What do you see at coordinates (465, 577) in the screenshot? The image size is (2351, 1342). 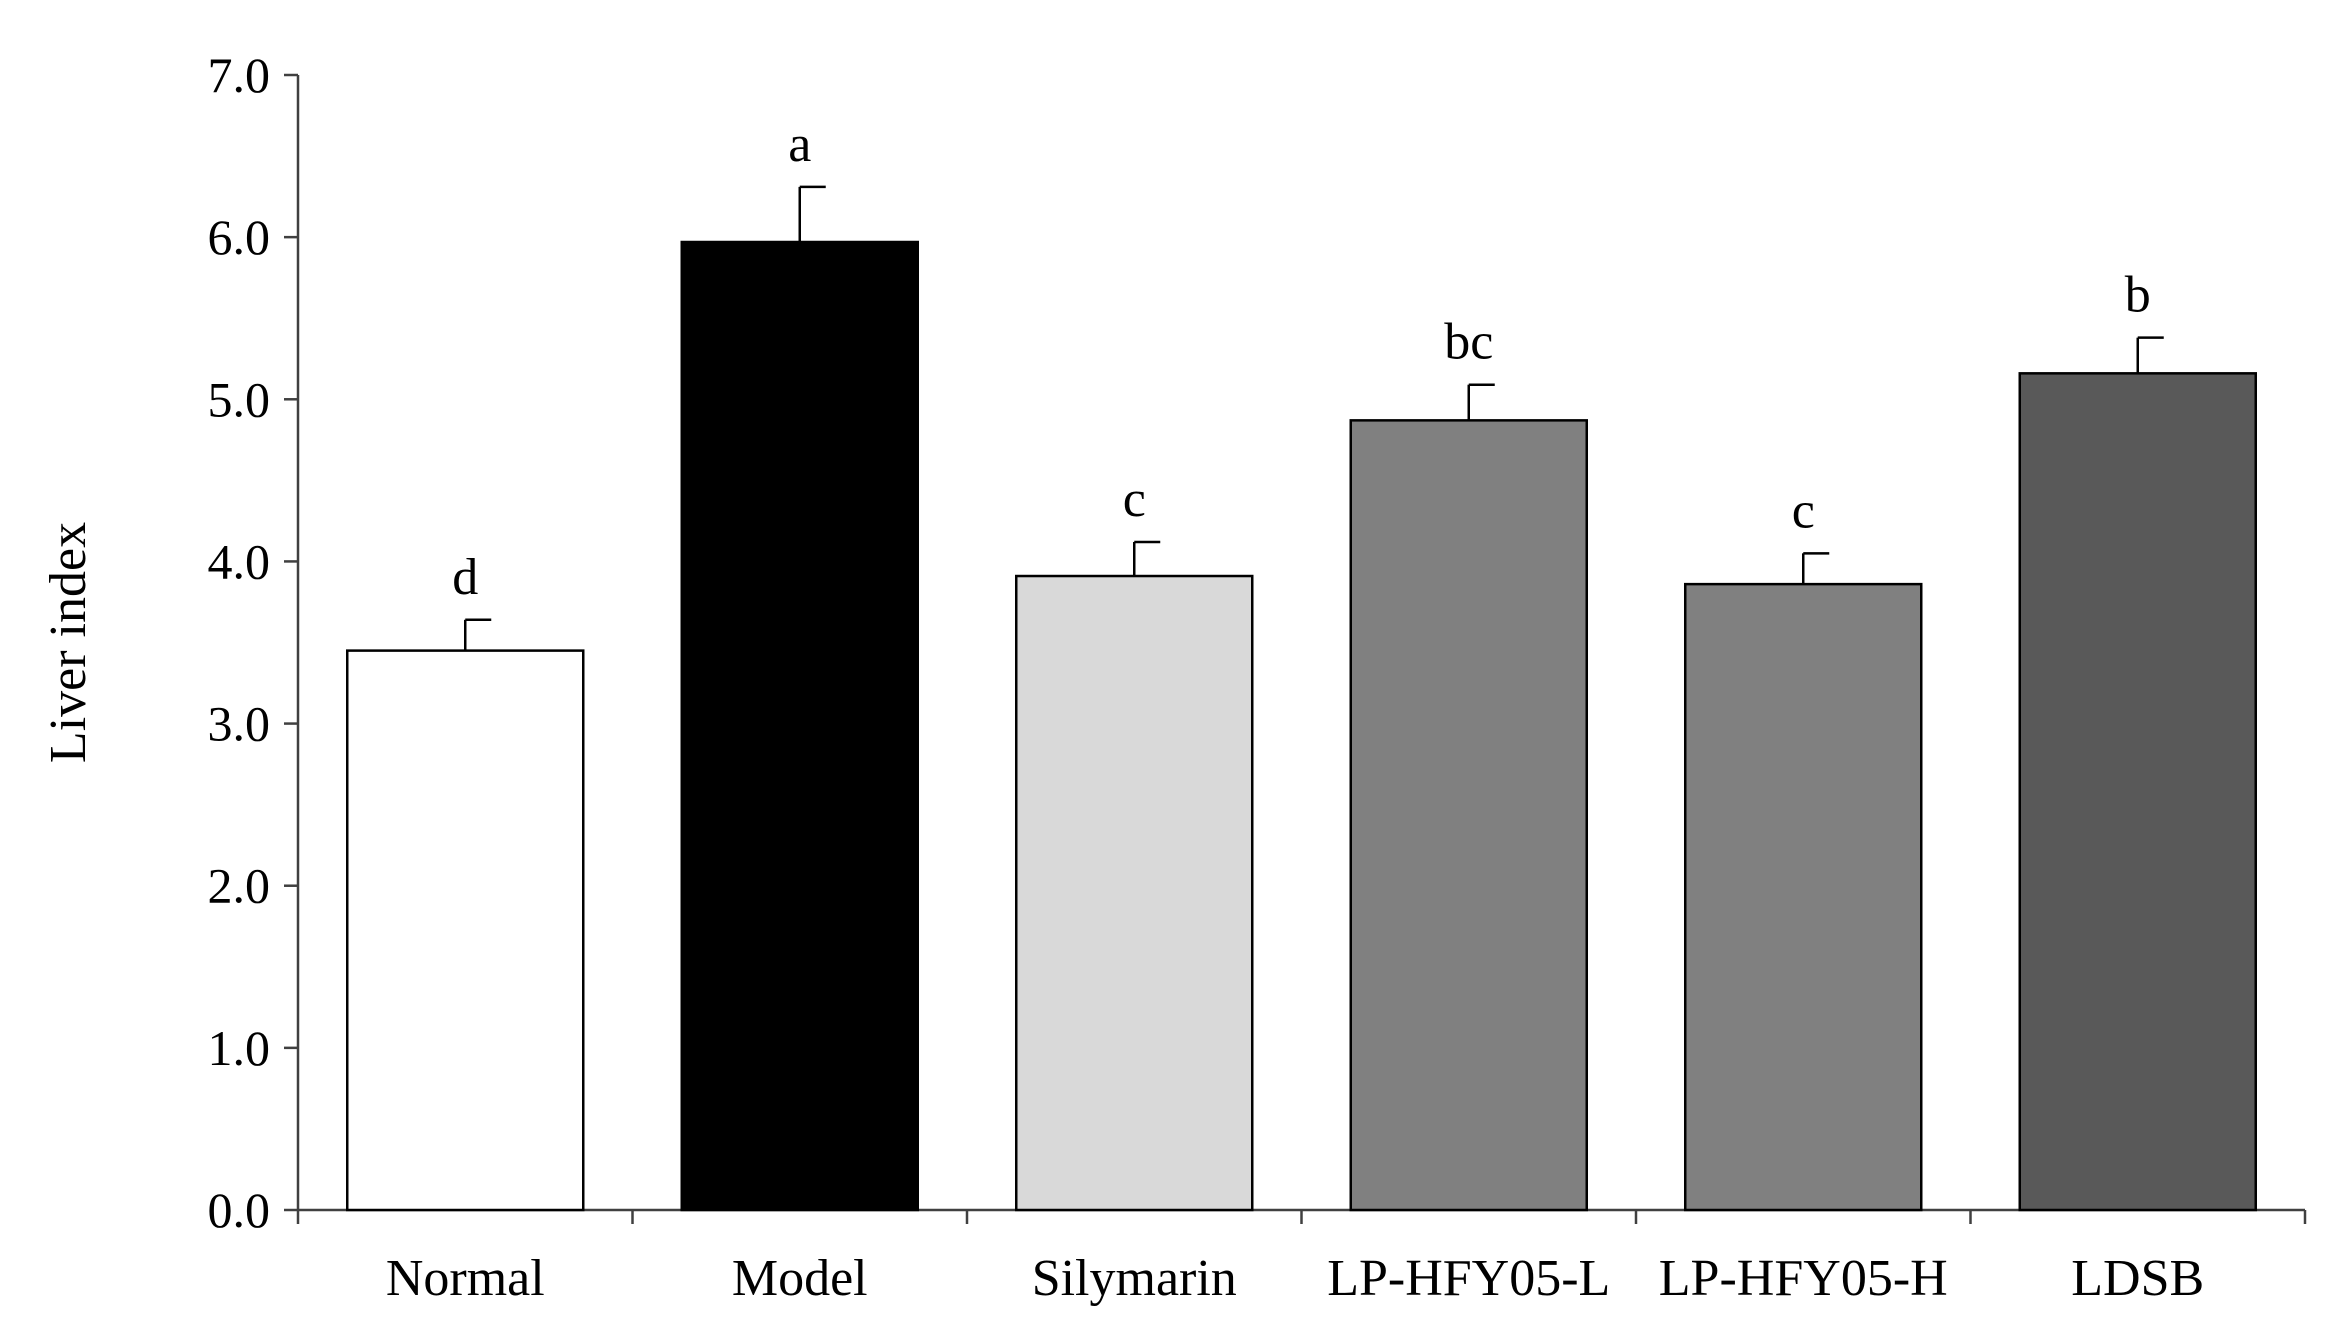 I see `significance-label: d` at bounding box center [465, 577].